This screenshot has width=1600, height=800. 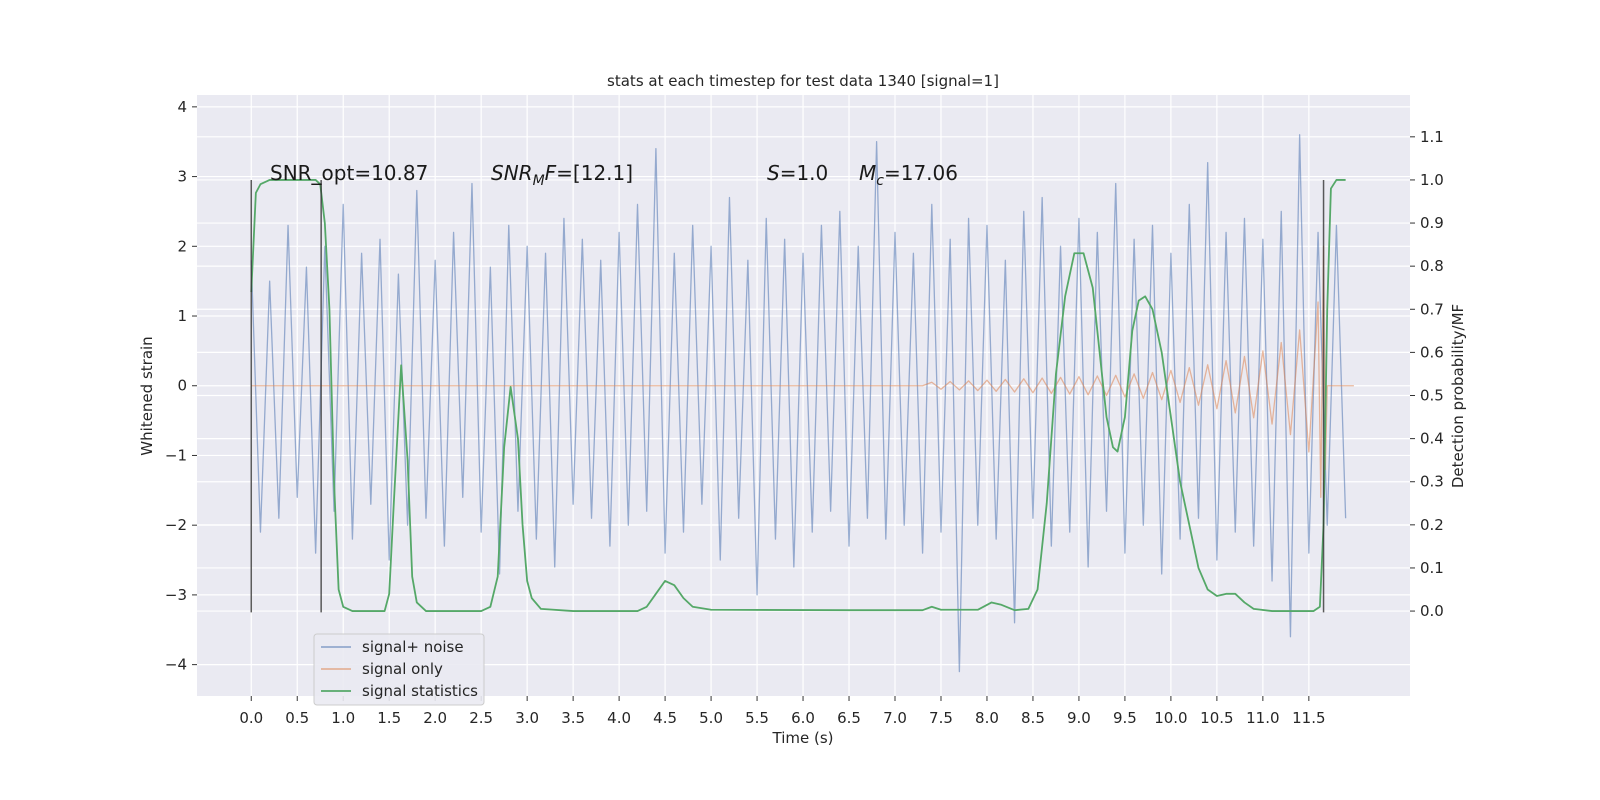 I want to click on x-tick-label: 0.5, so click(x=297, y=718).